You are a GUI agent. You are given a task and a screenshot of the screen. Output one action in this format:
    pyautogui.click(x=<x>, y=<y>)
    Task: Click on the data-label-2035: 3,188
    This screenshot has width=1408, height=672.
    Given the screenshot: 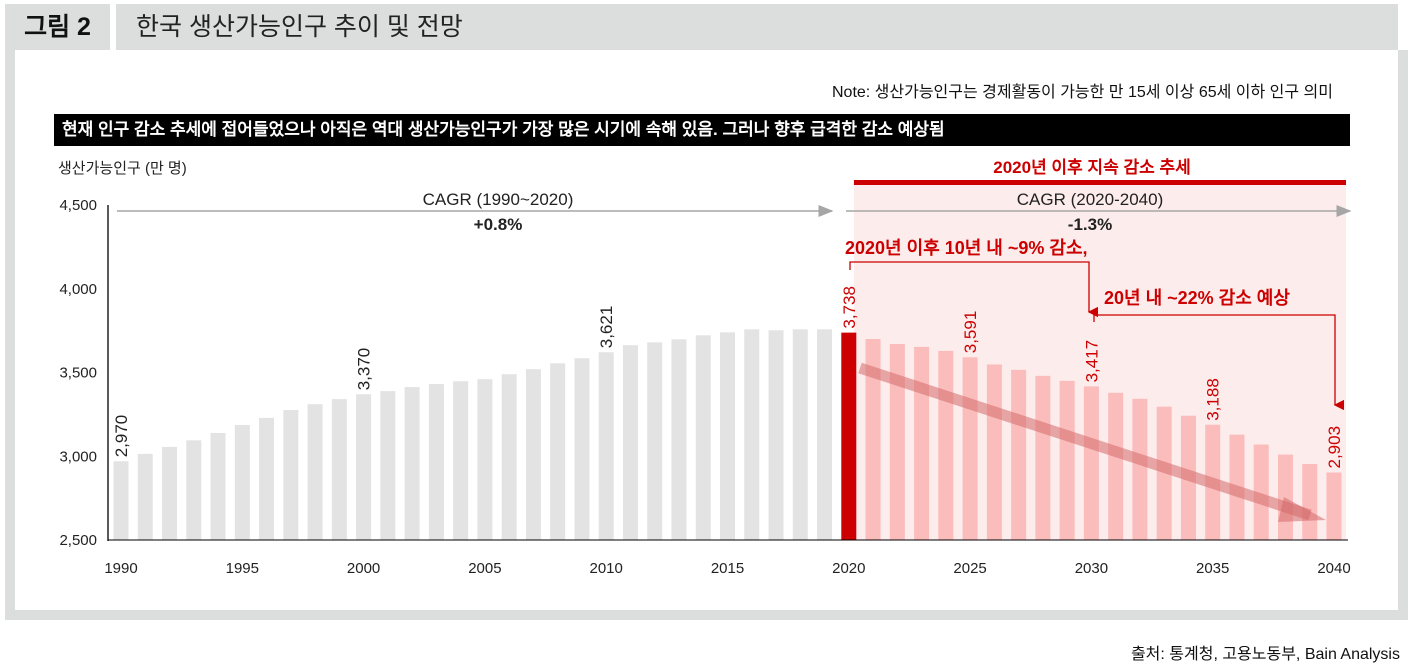 What is the action you would take?
    pyautogui.click(x=1213, y=399)
    